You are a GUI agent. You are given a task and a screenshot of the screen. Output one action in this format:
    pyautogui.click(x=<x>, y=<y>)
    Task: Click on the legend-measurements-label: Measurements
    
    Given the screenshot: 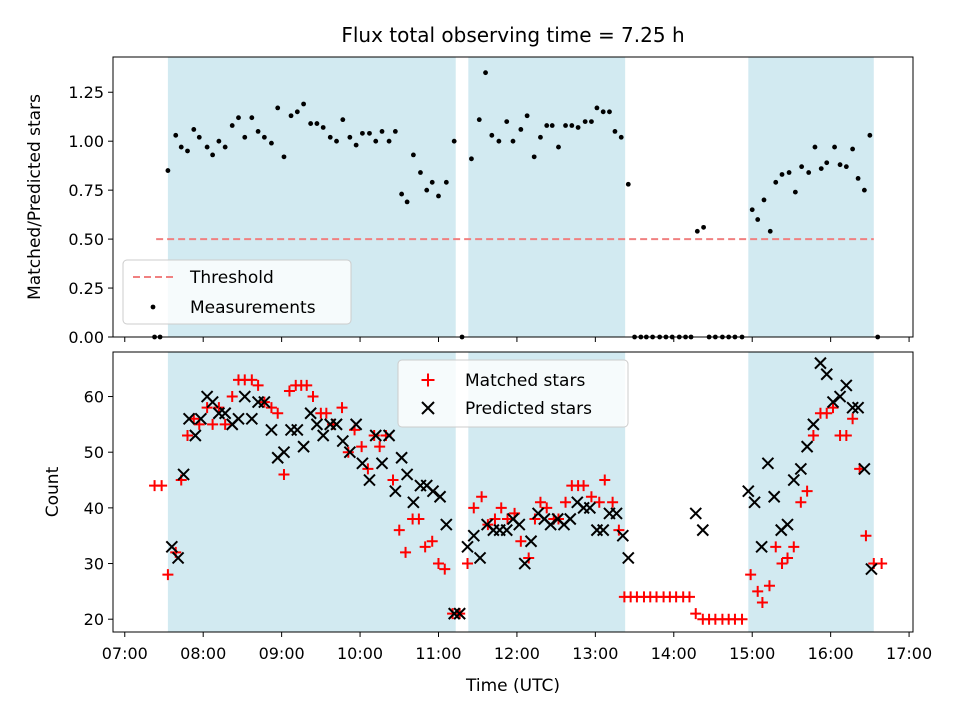 What is the action you would take?
    pyautogui.click(x=253, y=308)
    